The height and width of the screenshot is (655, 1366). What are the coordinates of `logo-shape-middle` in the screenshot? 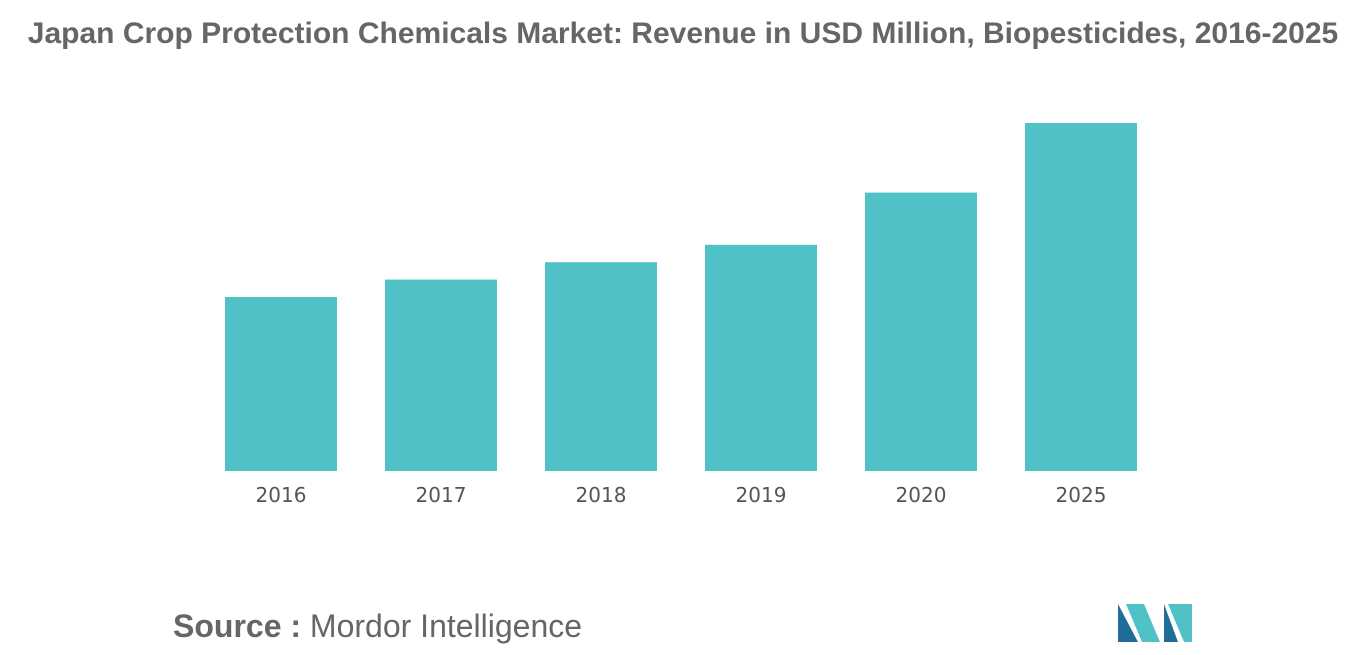 It's located at (1143, 623).